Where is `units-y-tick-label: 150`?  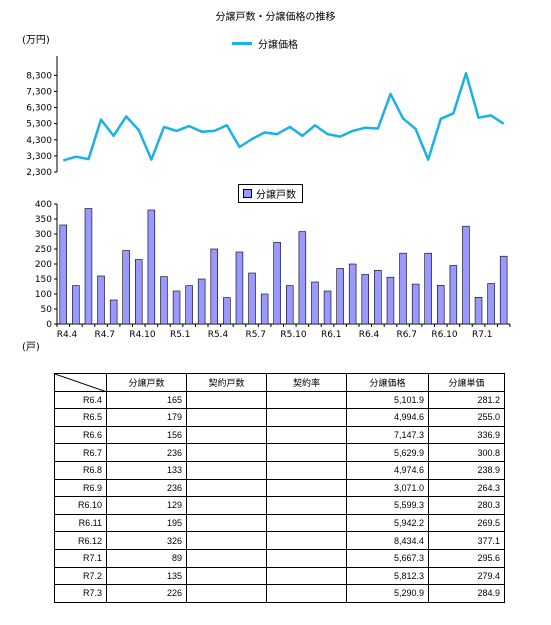
units-y-tick-label: 150 is located at coordinates (43, 280).